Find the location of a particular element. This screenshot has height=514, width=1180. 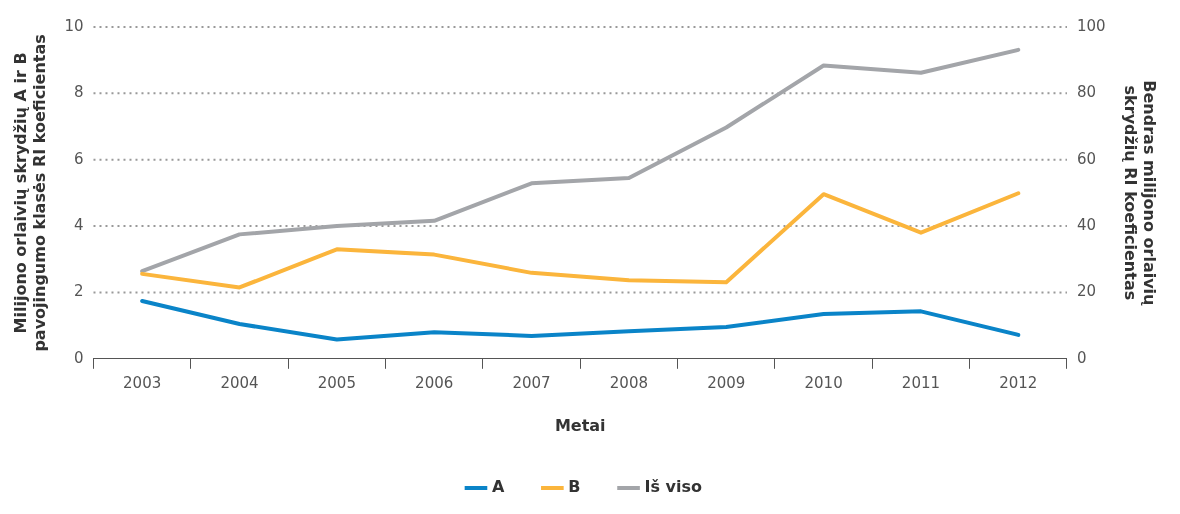

y2-tick-label: 60 is located at coordinates (1086, 158).